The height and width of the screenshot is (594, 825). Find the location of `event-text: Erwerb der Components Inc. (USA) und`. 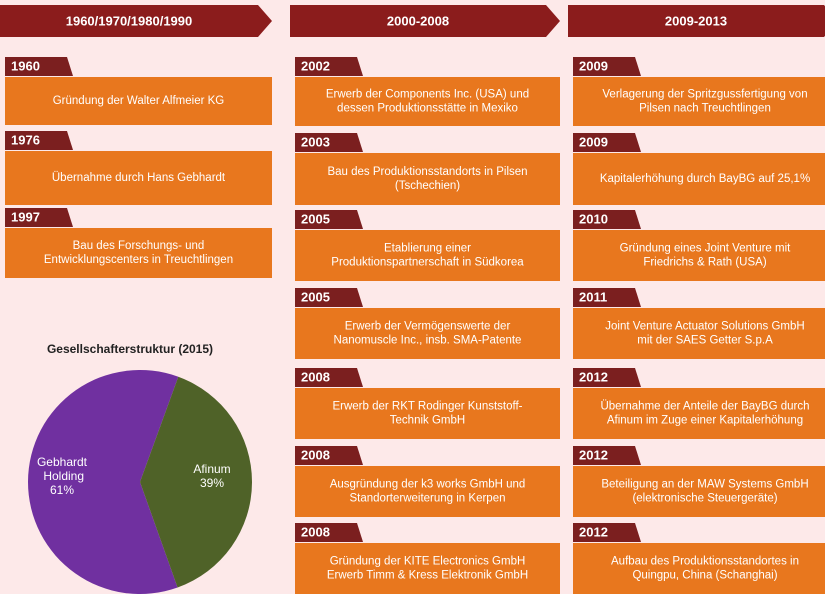

event-text: Erwerb der Components Inc. (USA) und is located at coordinates (427, 95).